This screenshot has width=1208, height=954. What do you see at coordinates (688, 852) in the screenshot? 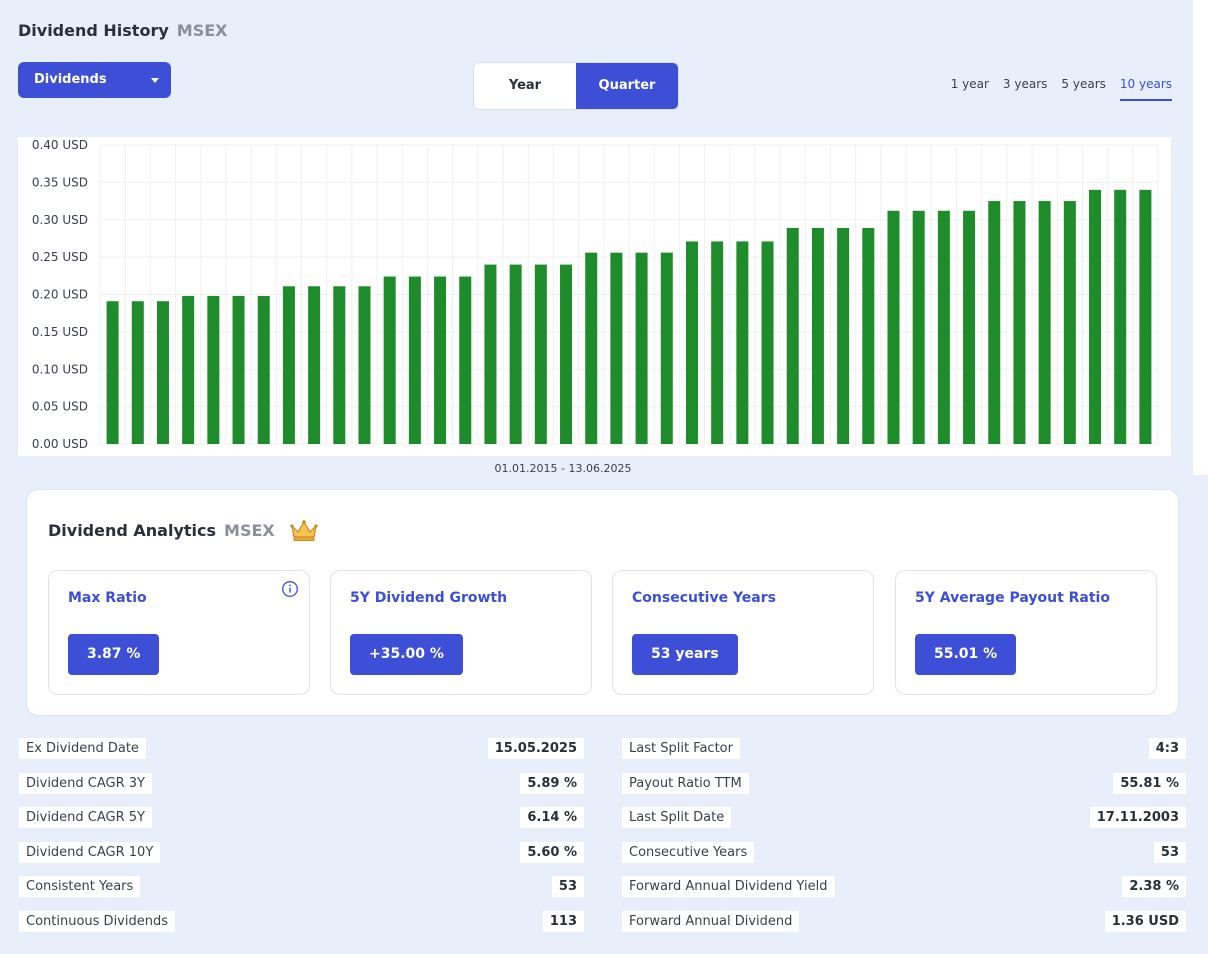
I see `stat-label: Consecutive Years` at bounding box center [688, 852].